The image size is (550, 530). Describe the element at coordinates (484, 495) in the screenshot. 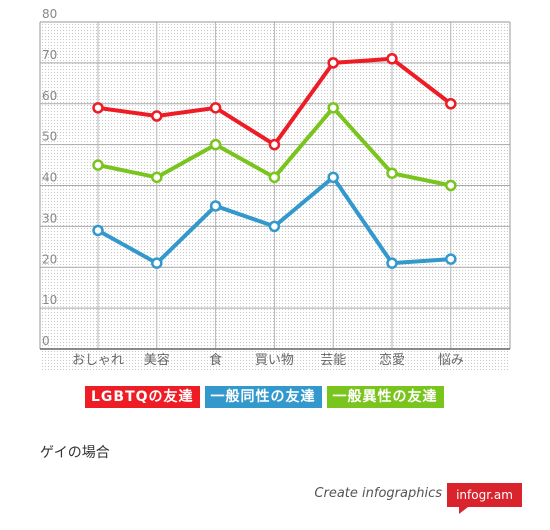

I see `infogram-badge: infogr.am` at that location.